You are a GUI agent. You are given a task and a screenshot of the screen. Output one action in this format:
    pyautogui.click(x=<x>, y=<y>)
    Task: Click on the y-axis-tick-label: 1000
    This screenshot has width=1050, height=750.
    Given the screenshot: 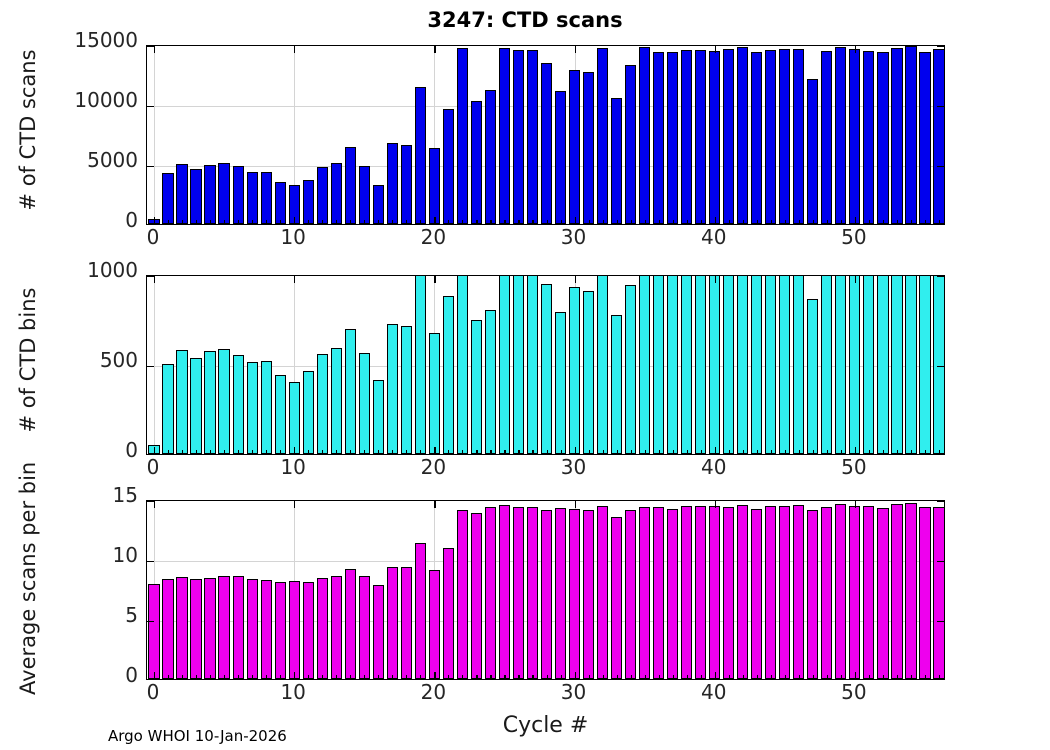 What is the action you would take?
    pyautogui.click(x=112, y=270)
    